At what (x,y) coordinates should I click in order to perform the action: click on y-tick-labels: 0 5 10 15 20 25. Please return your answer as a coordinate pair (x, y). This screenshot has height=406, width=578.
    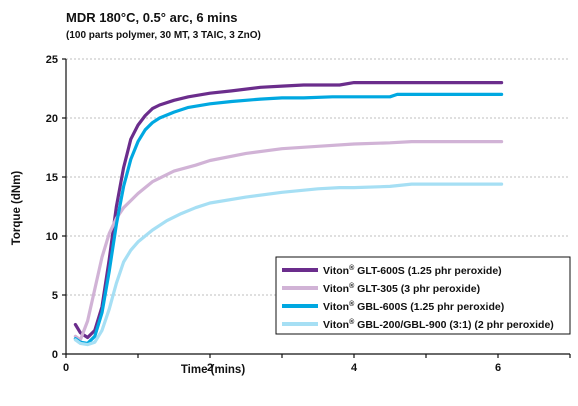
    Looking at the image, I should click on (52, 207).